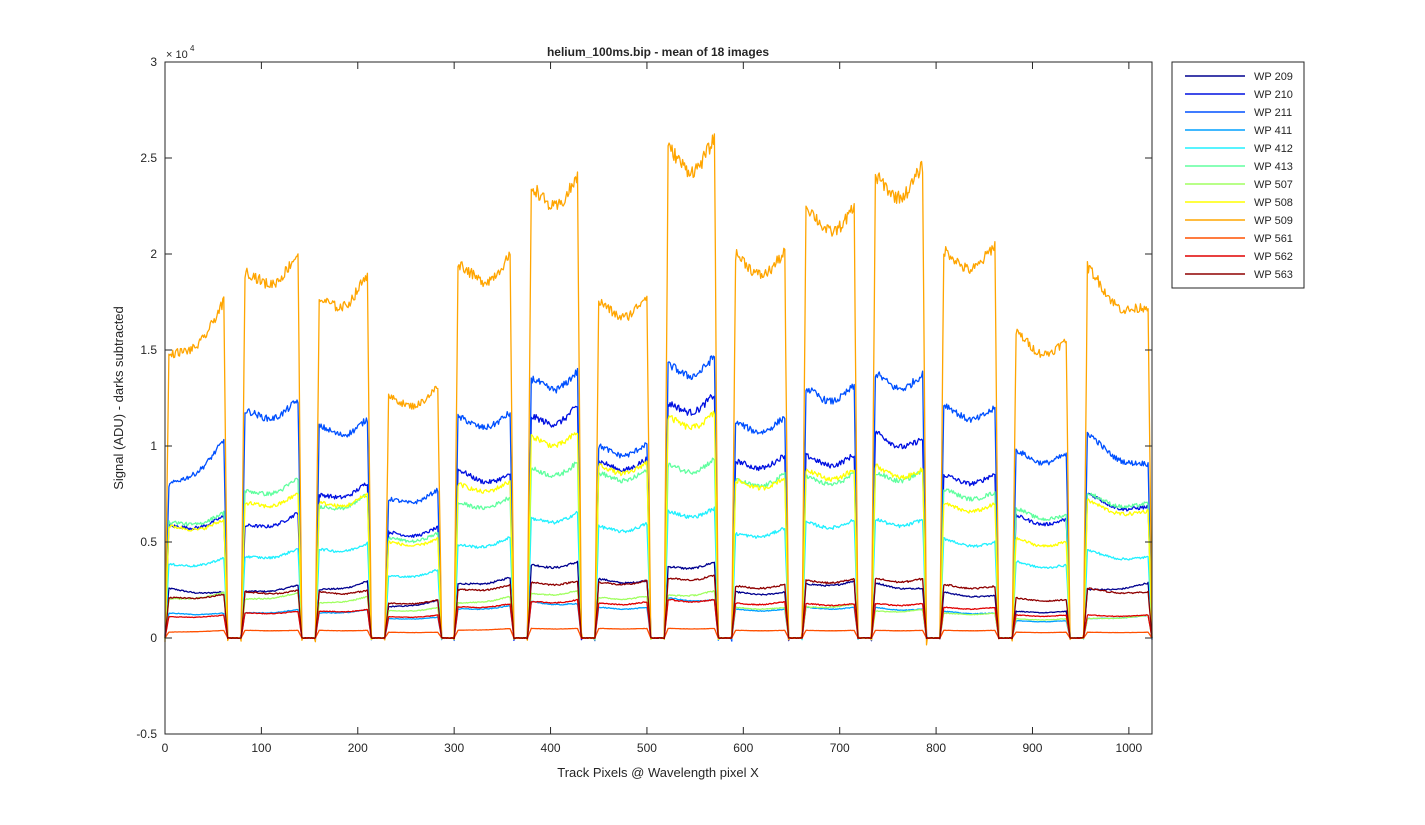 This screenshot has width=1425, height=825. I want to click on legend-label: WP 563, so click(1273, 275).